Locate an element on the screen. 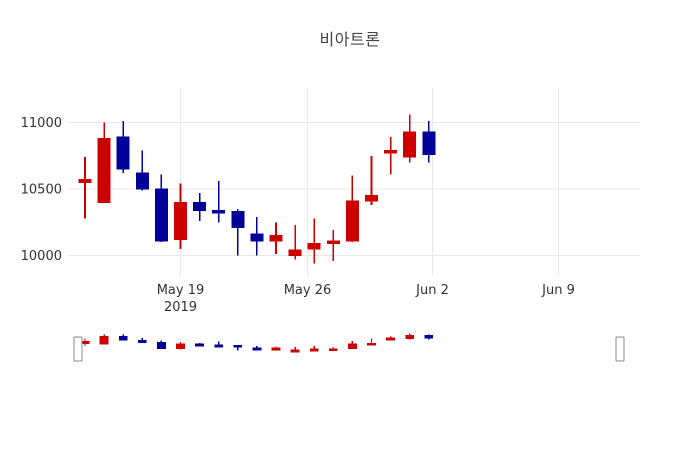  y-tick-label: 10000 is located at coordinates (41, 256).